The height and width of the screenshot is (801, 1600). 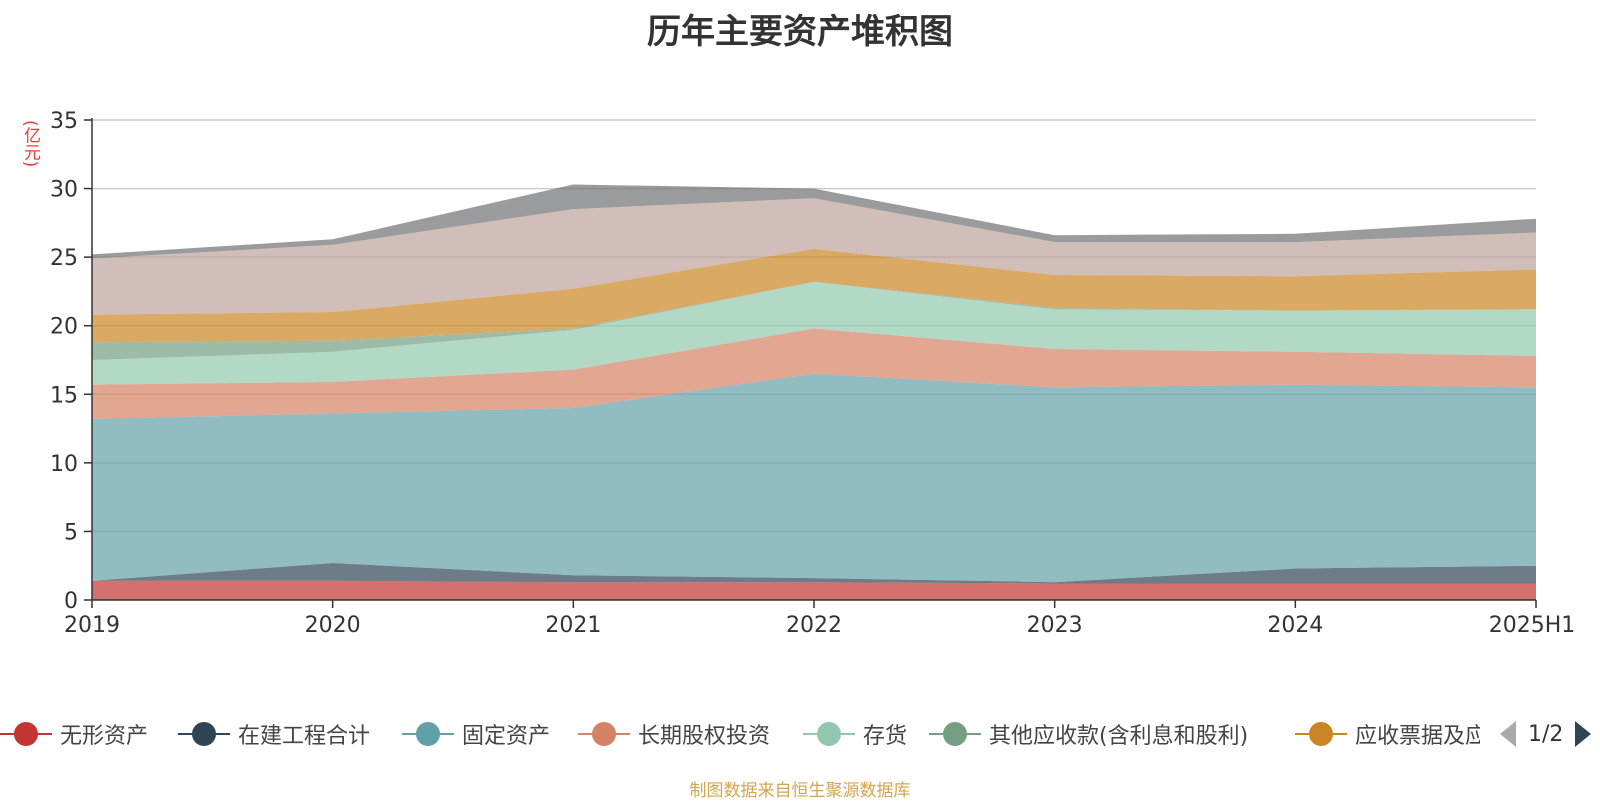 What do you see at coordinates (1295, 625) in the screenshot?
I see `x-tick-label: 2024` at bounding box center [1295, 625].